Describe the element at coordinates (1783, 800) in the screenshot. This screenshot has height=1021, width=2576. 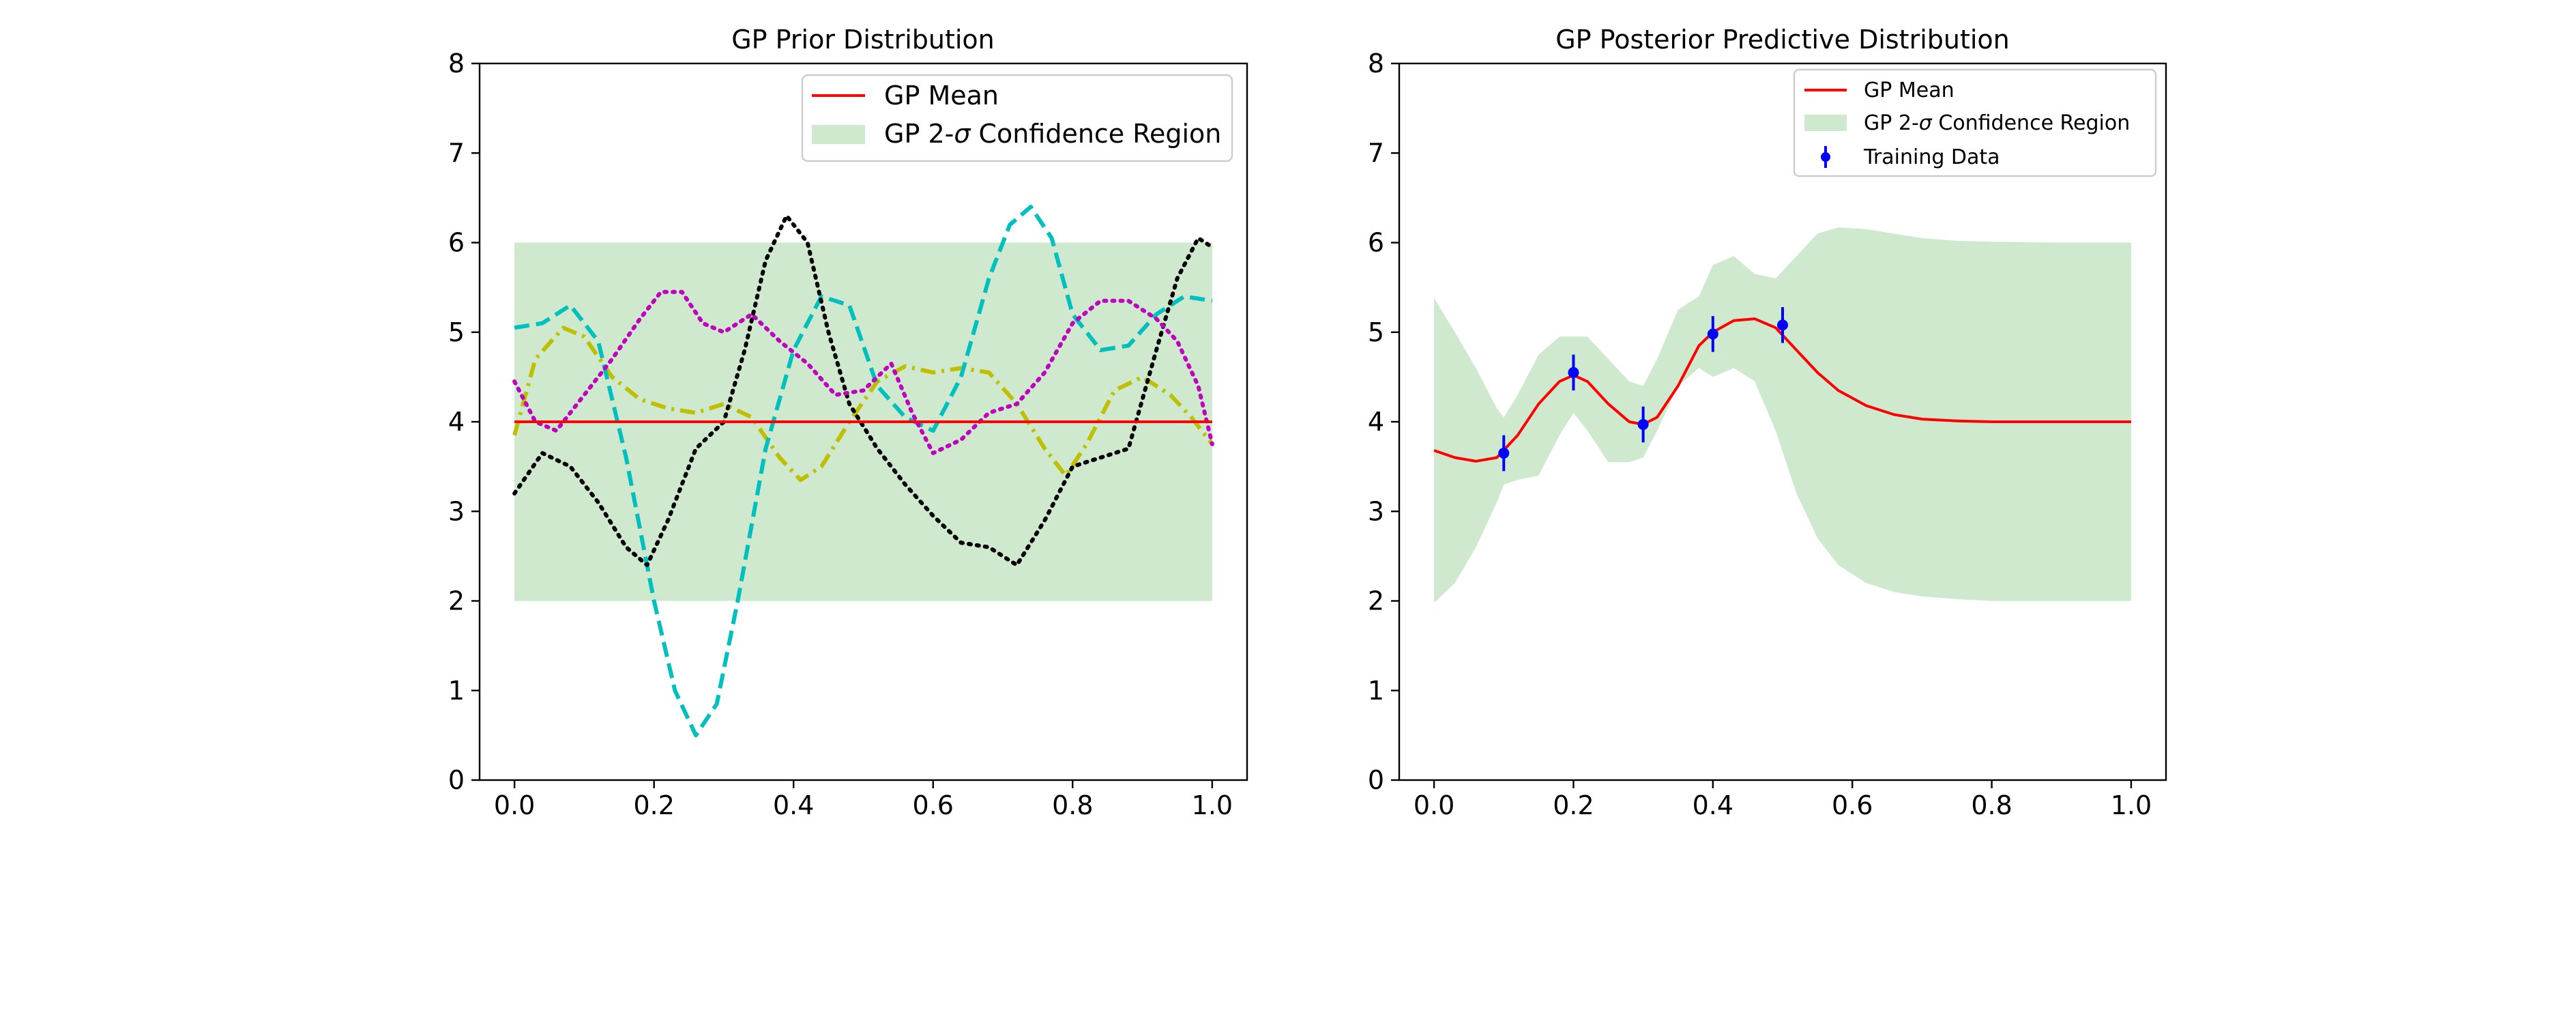
I see `posterior-x-ticks: 0.0 0.2 0.4 0.6 0.8 1.0` at that location.